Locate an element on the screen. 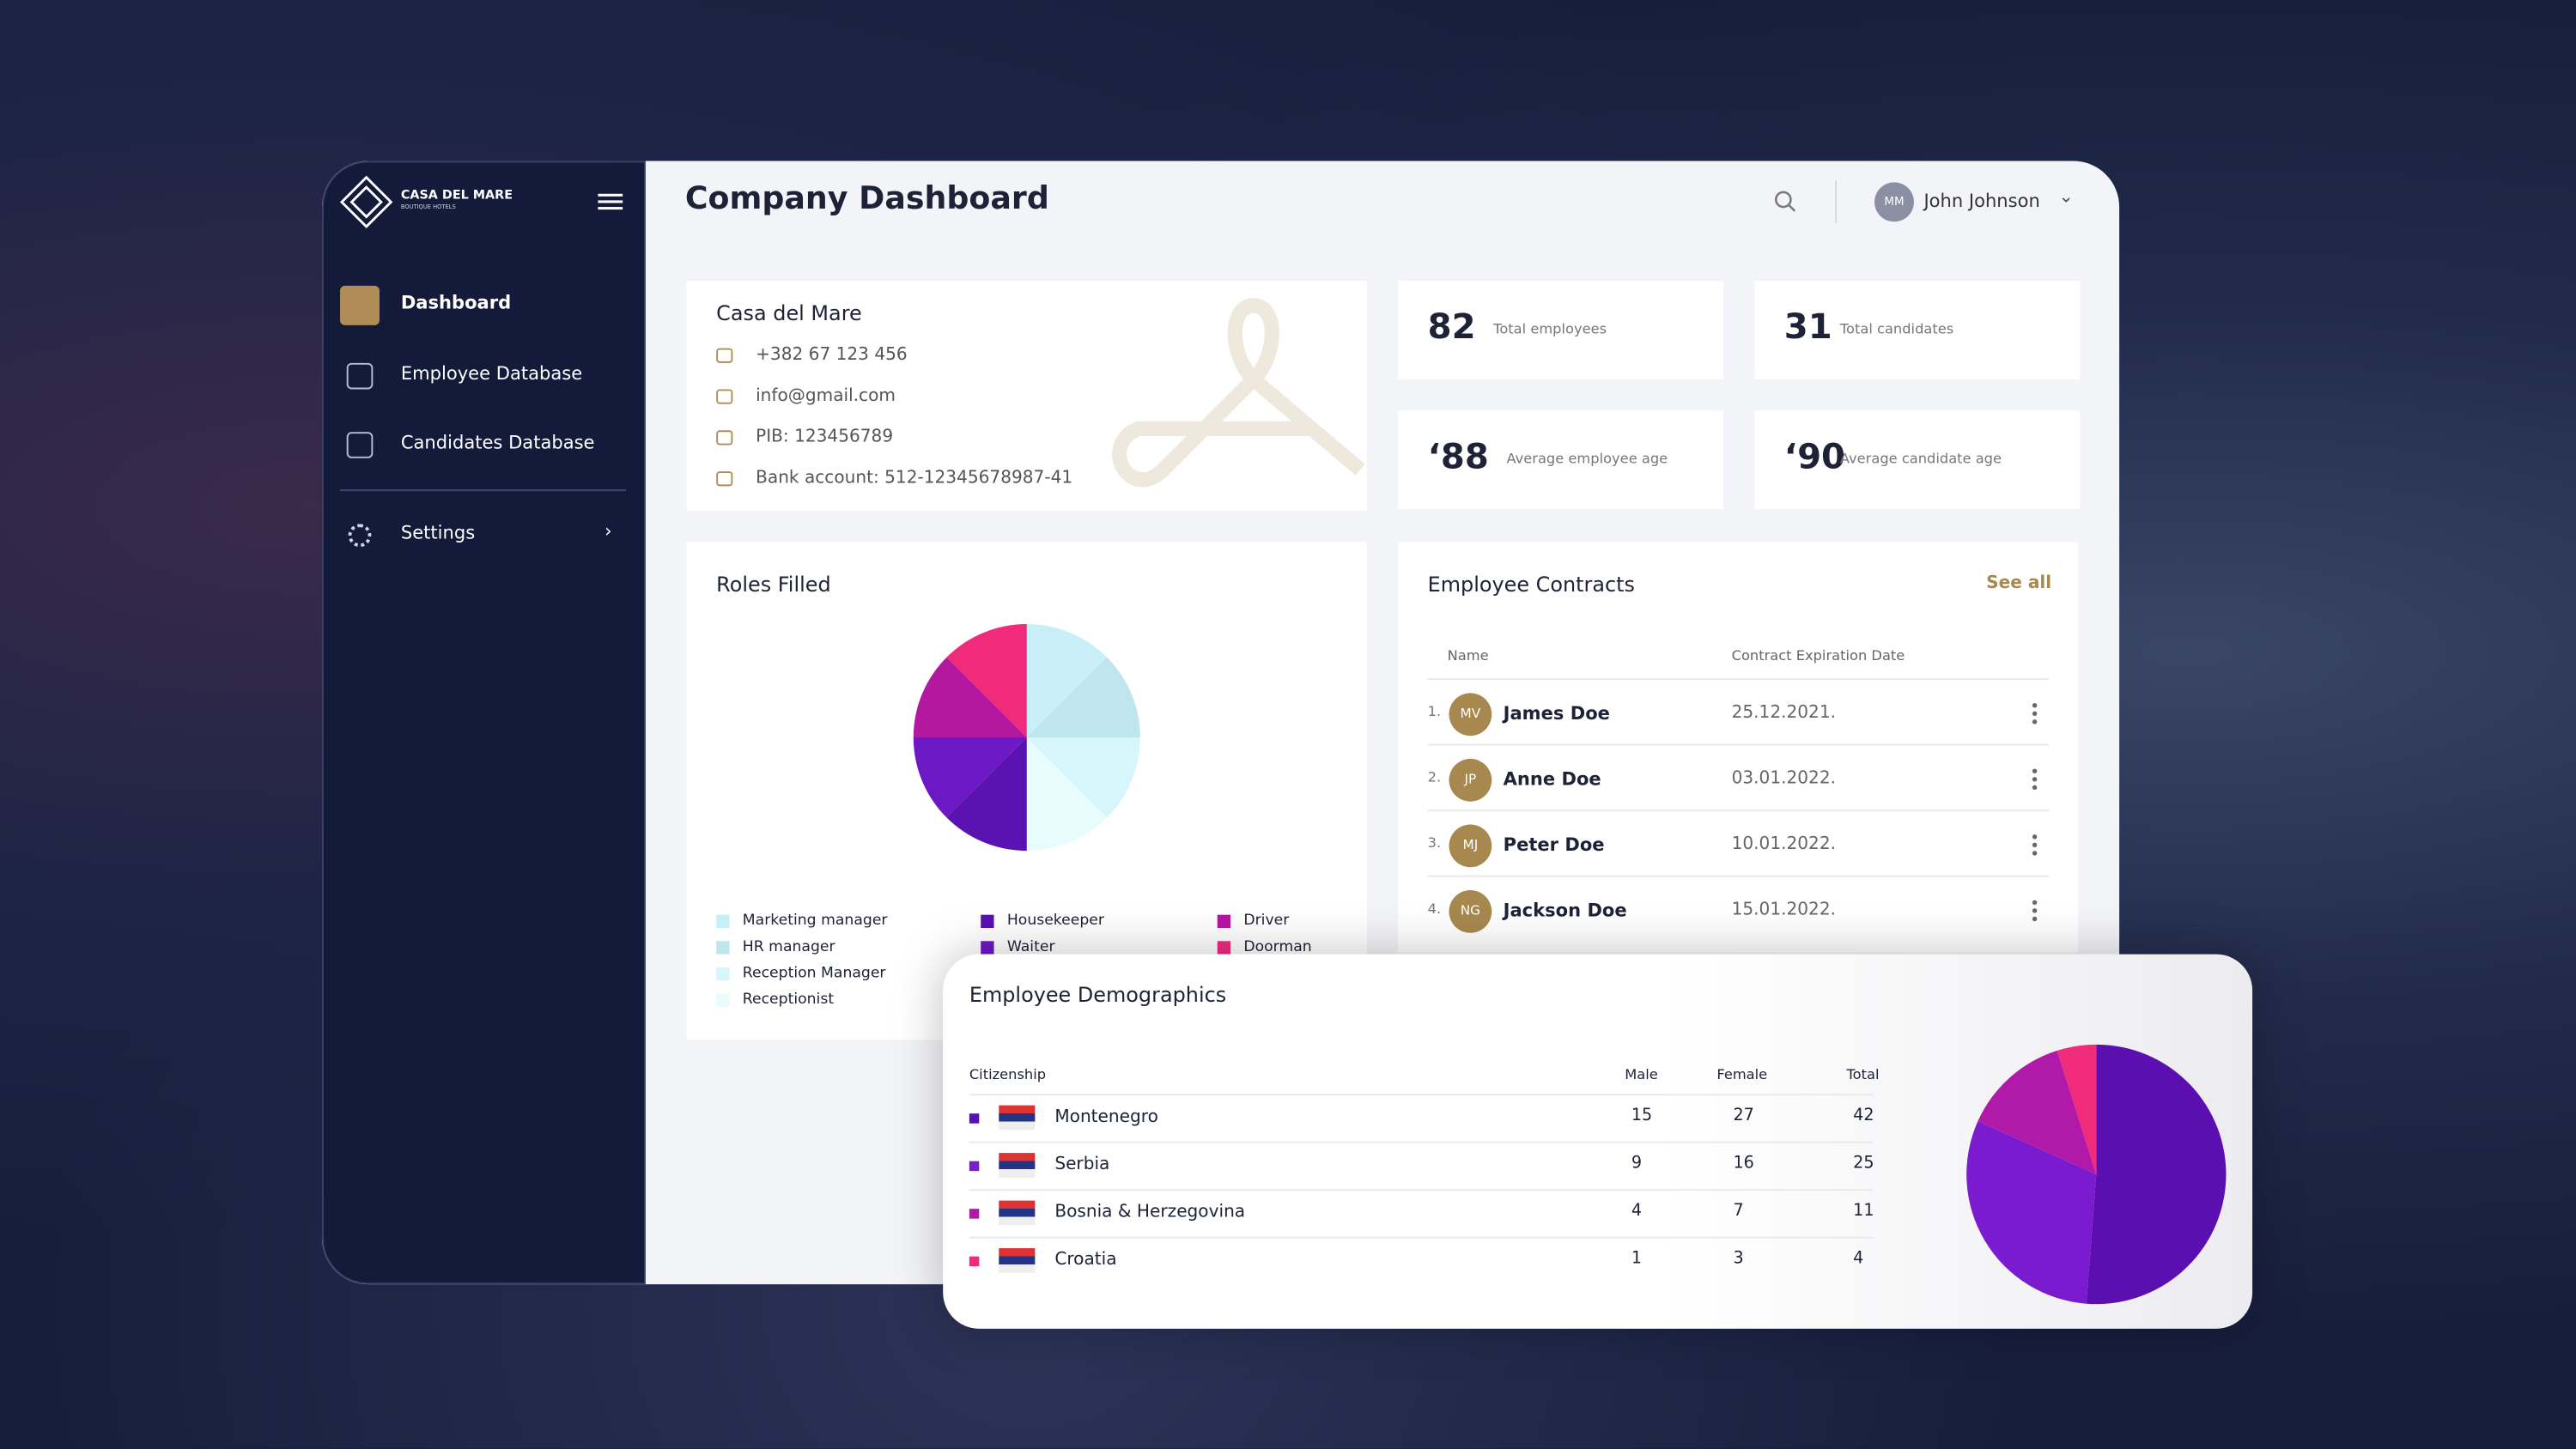 The height and width of the screenshot is (1449, 2576). company-phone: +382 67 123 456 is located at coordinates (832, 354).